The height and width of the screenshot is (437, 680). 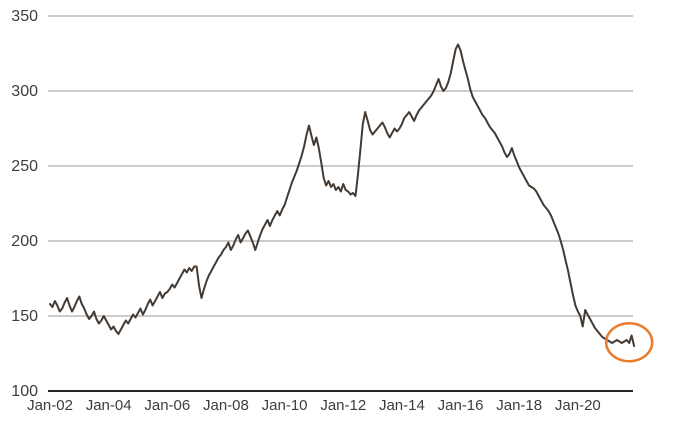 I want to click on x-axis-tick-label: Jan-02, so click(x=50, y=405).